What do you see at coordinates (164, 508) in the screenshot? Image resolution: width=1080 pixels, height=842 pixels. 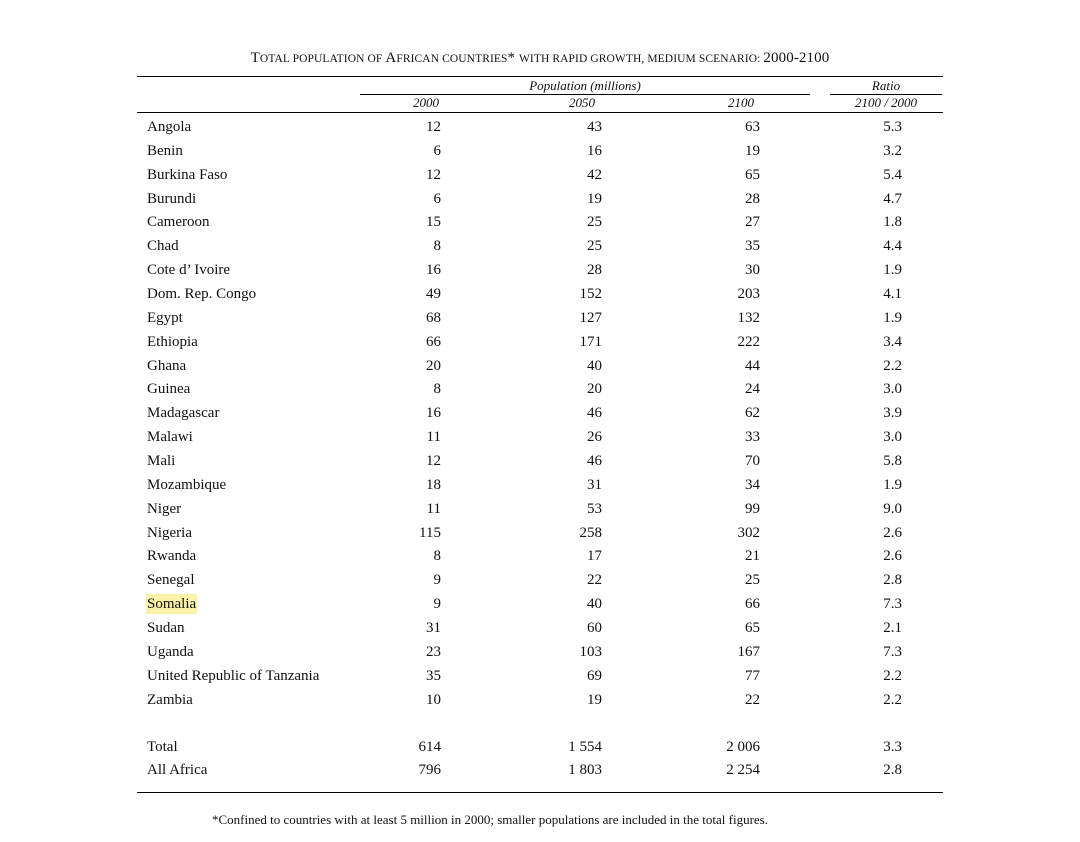 I see `country-name: Niger` at bounding box center [164, 508].